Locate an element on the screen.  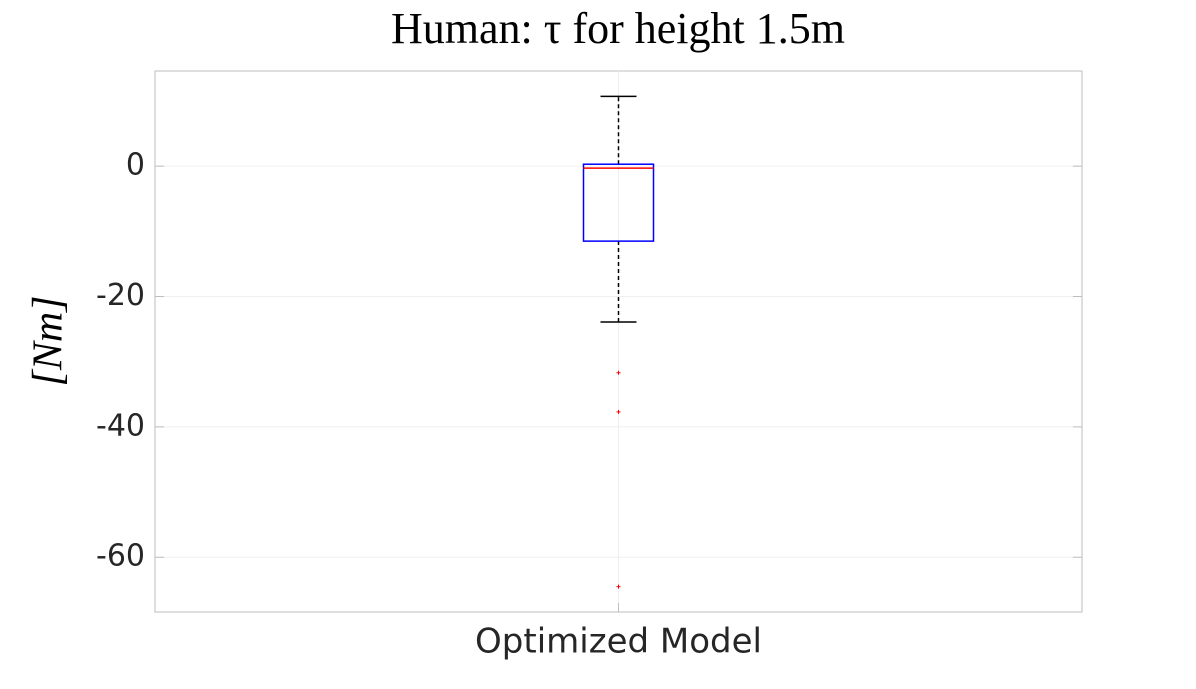
y-tick-label: -60 is located at coordinates (120, 556).